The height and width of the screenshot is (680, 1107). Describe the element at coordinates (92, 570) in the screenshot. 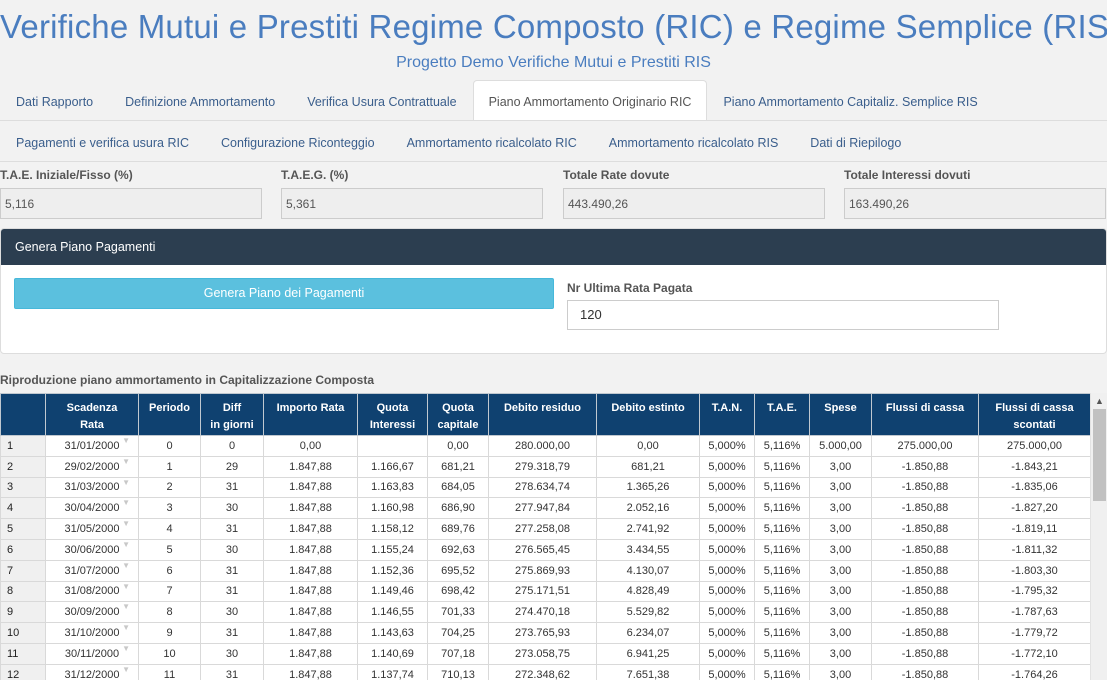

I see `table-cell: 31/07/2000 ▼` at that location.